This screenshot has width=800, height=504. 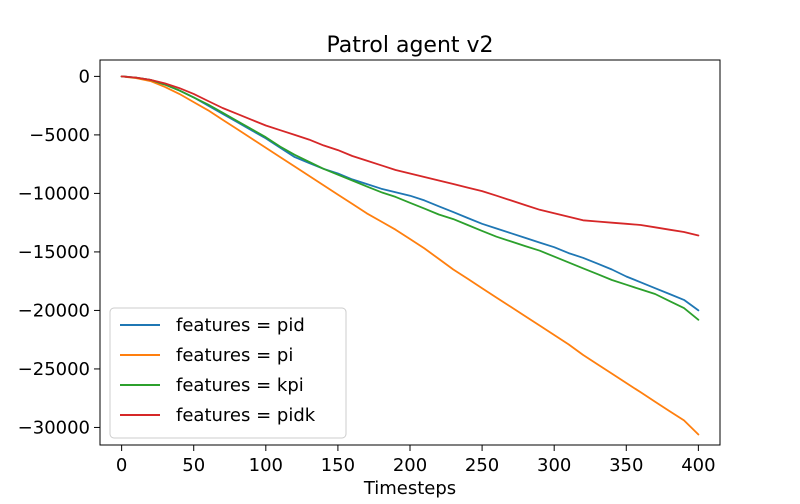 I want to click on x-tick-label: 50, so click(x=193, y=465).